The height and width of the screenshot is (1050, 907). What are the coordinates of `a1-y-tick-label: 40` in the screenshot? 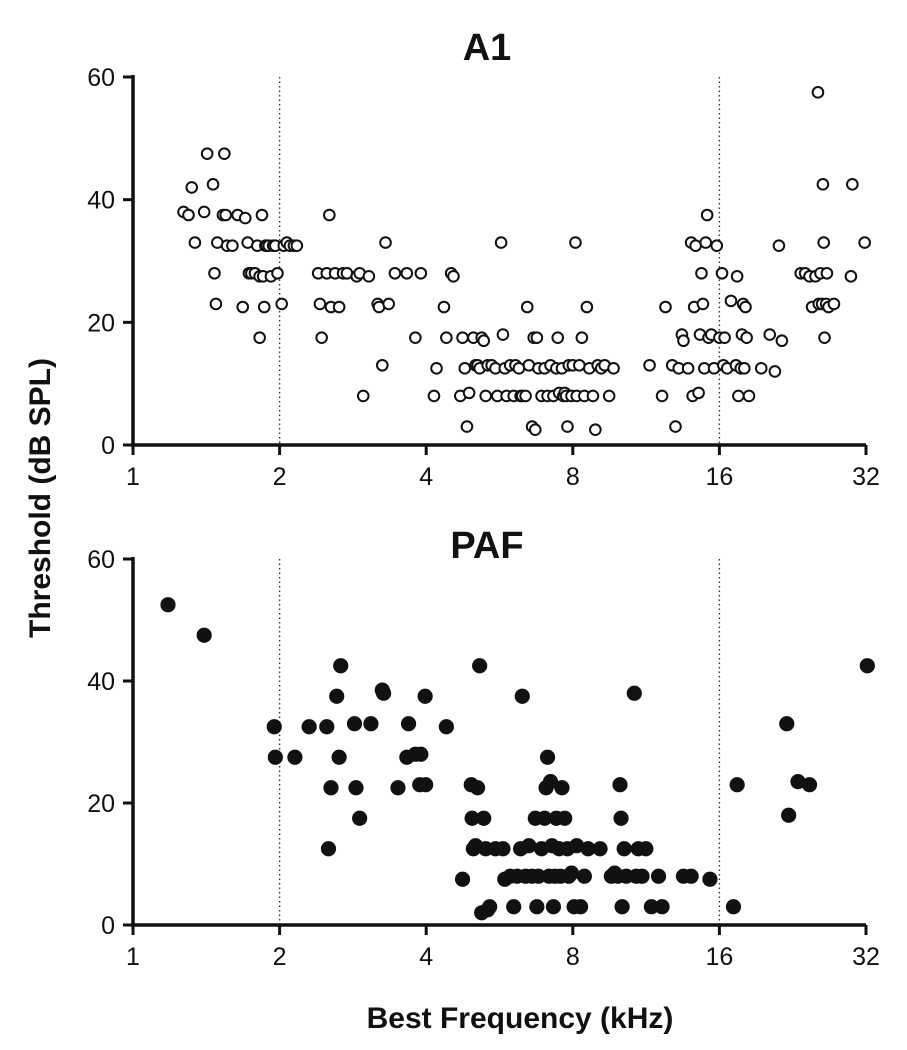 It's located at (101, 201).